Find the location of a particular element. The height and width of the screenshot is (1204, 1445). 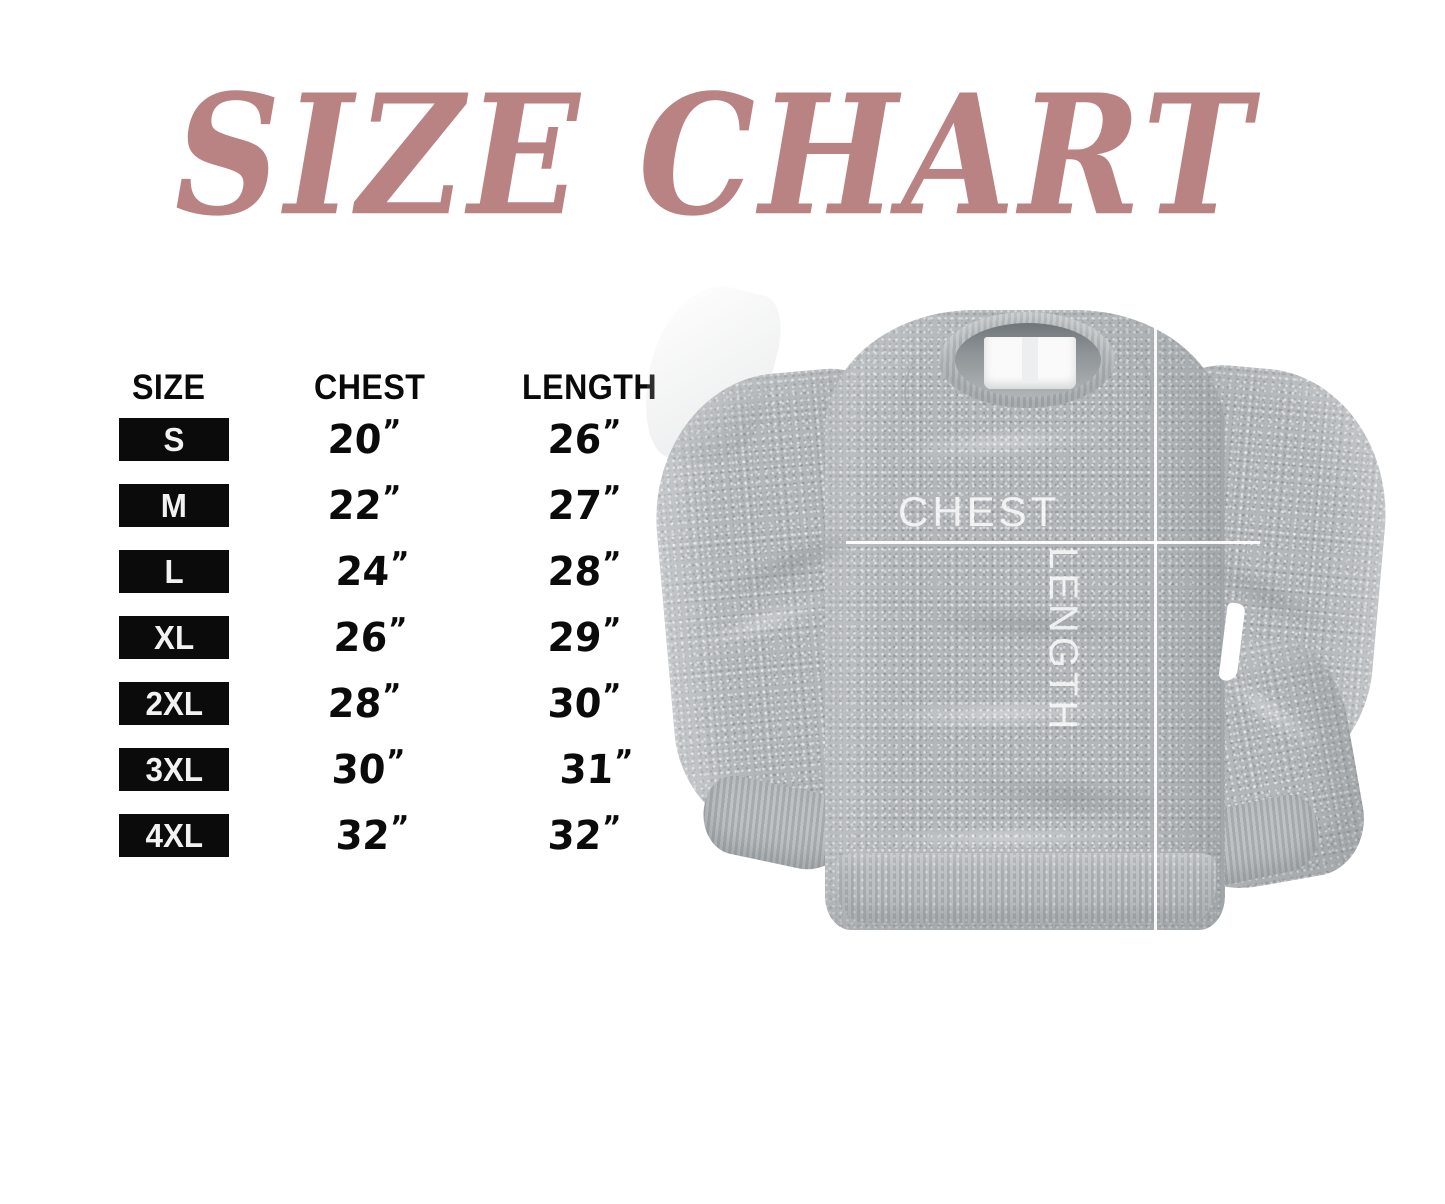

length-value: 28” is located at coordinates (583, 570).